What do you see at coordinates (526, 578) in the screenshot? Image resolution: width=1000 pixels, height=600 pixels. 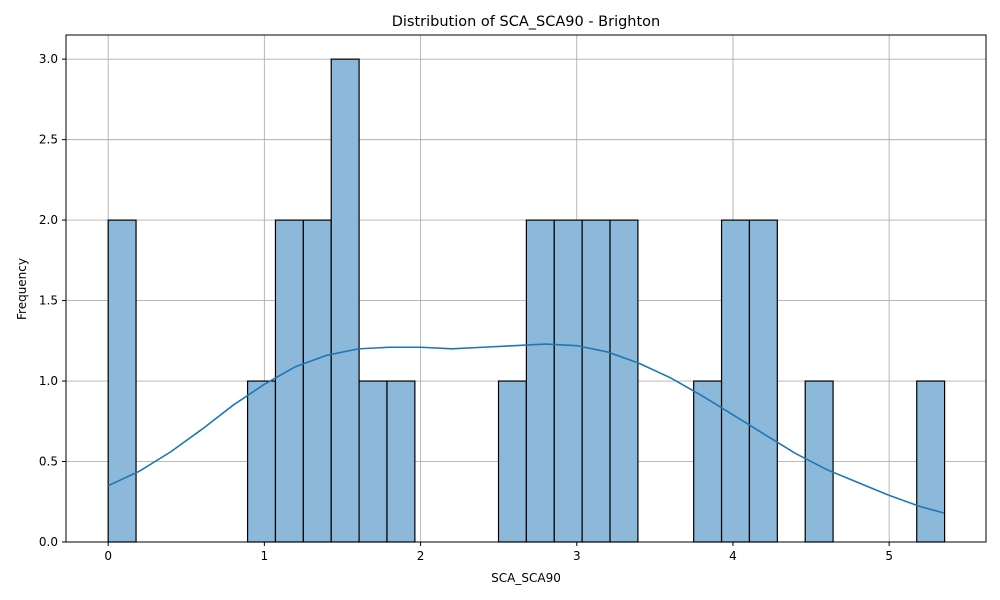 I see `x-axis-label: SCA_SCA90` at bounding box center [526, 578].